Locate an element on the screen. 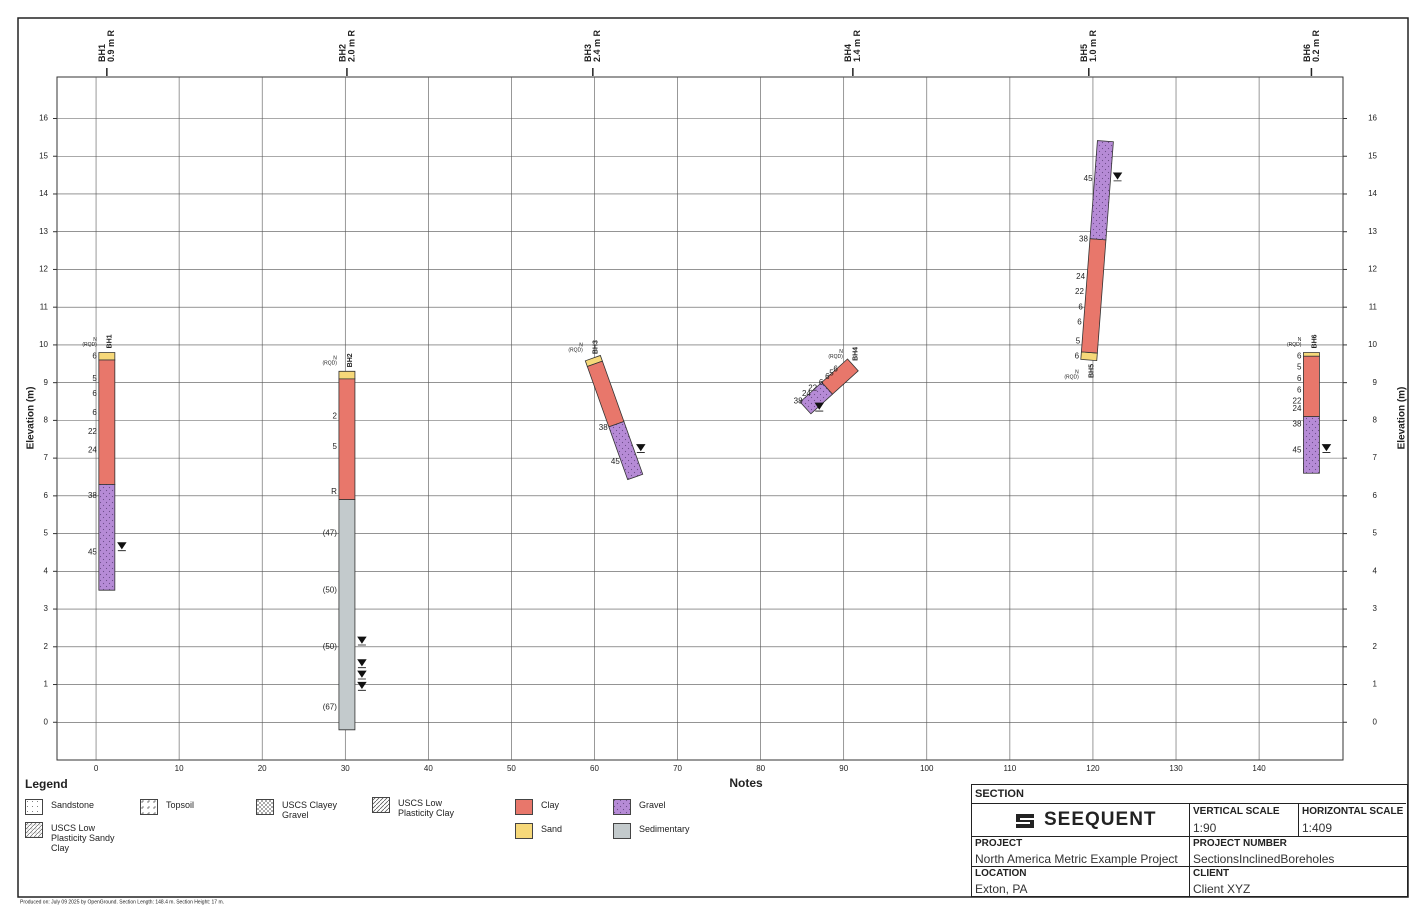  legend-label: Clay is located at coordinates (550, 805).